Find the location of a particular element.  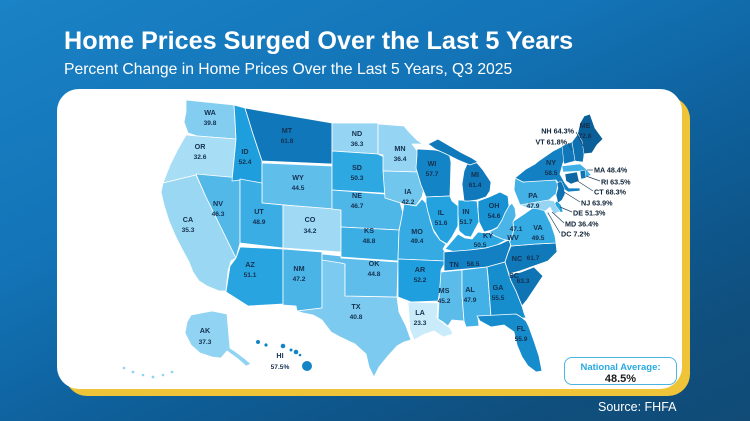

svg-text: GA is located at coordinates (498, 287).